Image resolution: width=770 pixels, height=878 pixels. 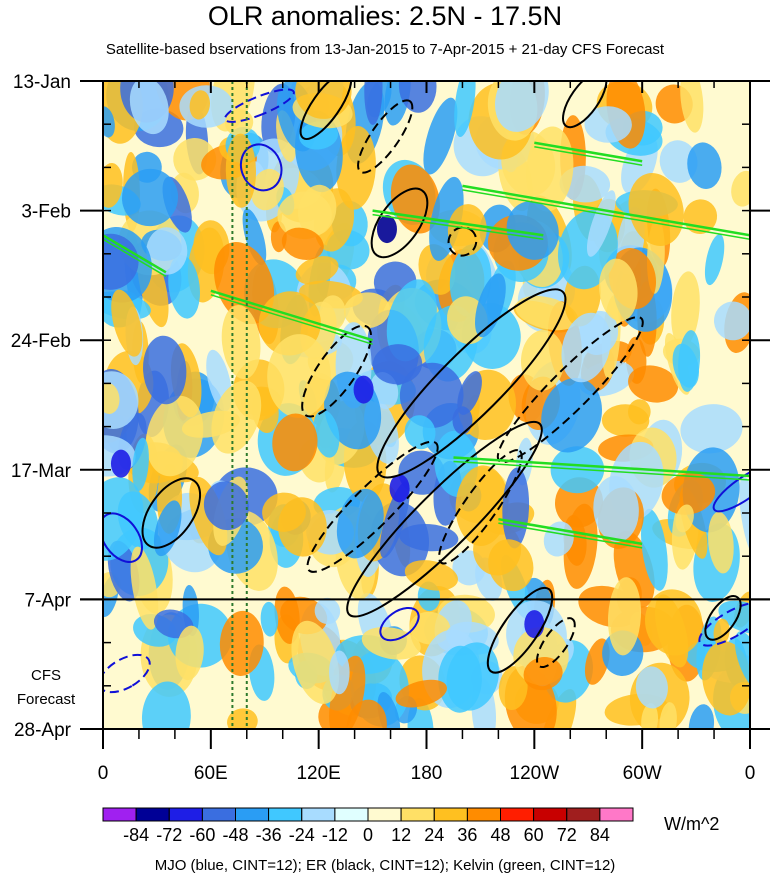 What do you see at coordinates (43, 730) in the screenshot?
I see `y-tick-label: 28-Apr` at bounding box center [43, 730].